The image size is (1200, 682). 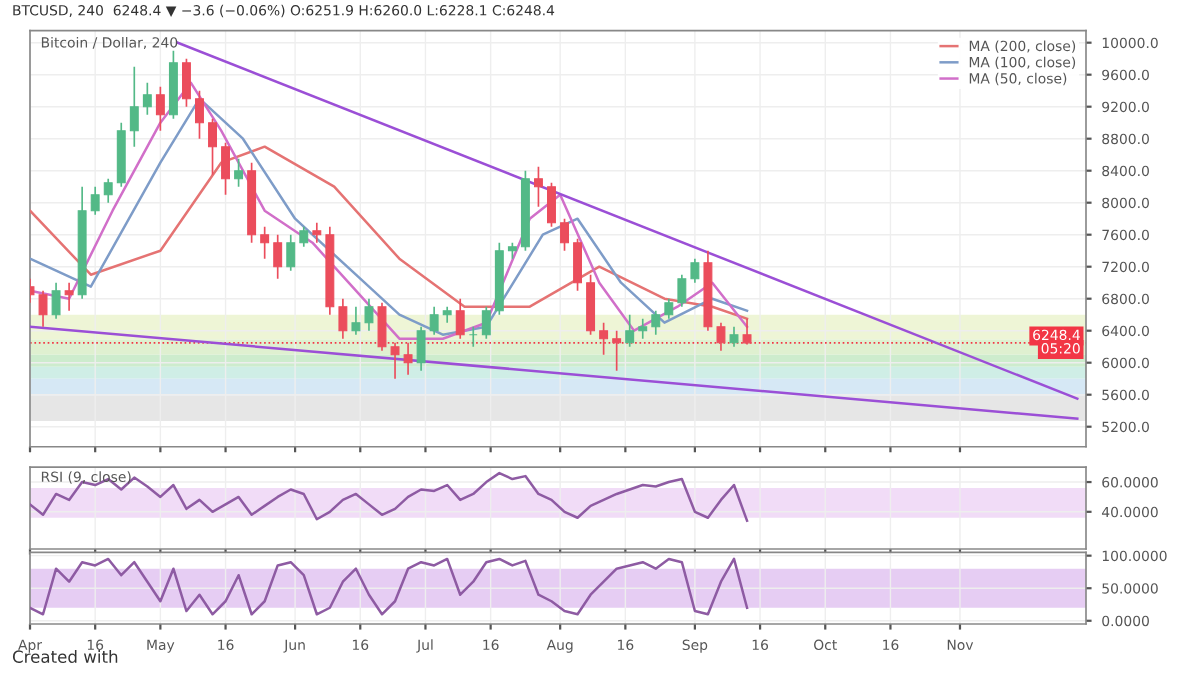 What do you see at coordinates (65, 656) in the screenshot?
I see `text: Created with` at bounding box center [65, 656].